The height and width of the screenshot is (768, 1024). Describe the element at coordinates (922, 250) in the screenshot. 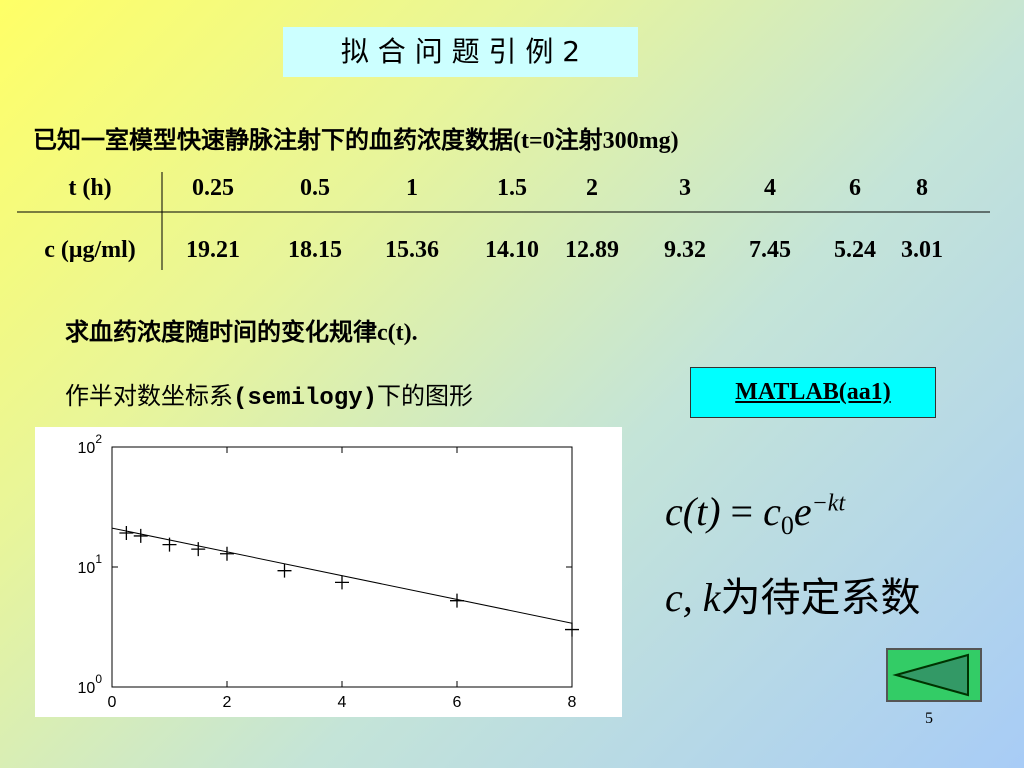

I see `table-cell: 3.01` at that location.